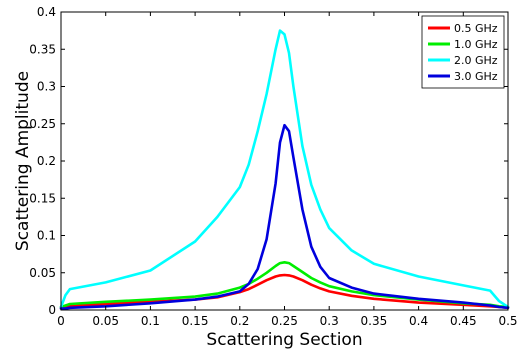 Image resolution: width=523 pixels, height=355 pixels. I want to click on legend: 0.5 GHz 1.0 GHz 2.0 GHz 3.0 GHz, so click(463, 52).